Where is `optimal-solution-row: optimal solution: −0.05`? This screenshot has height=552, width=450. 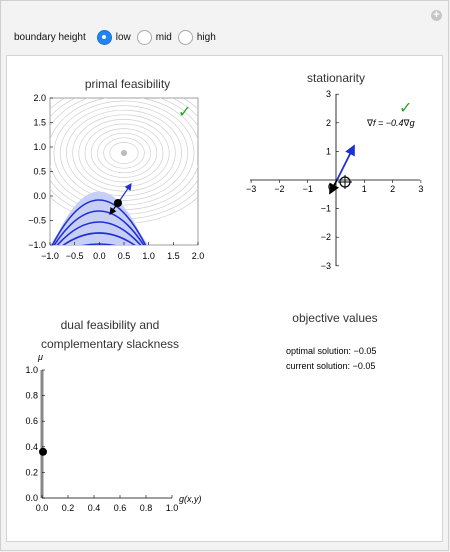
optimal-solution-row: optimal solution: −0.05 is located at coordinates (331, 351).